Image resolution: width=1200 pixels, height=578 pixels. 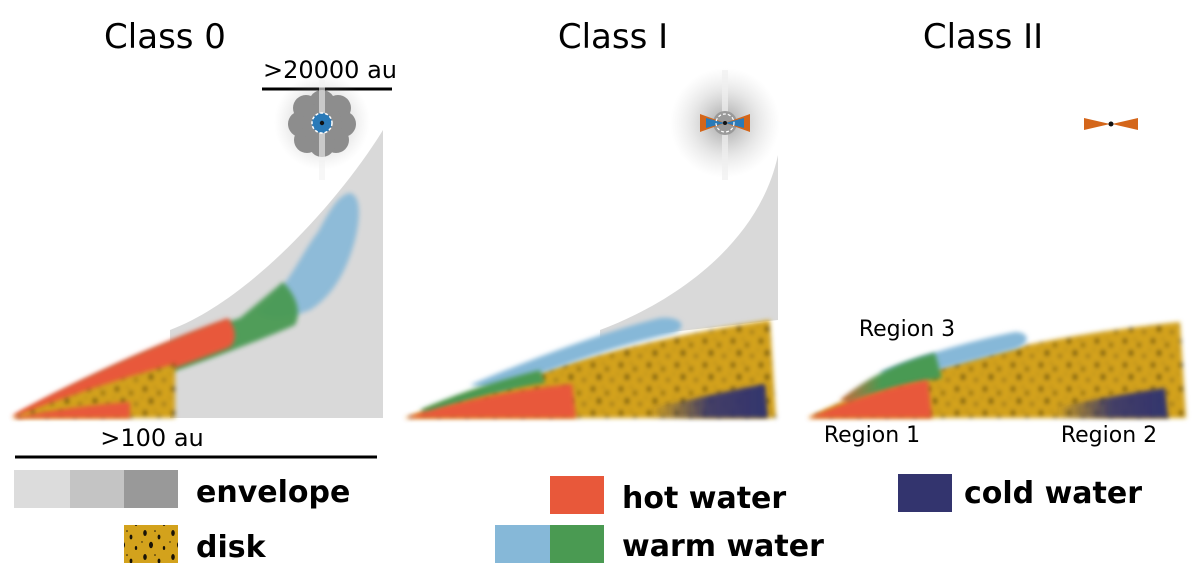 I want to click on legend-warm-water: warm water, so click(x=659, y=544).